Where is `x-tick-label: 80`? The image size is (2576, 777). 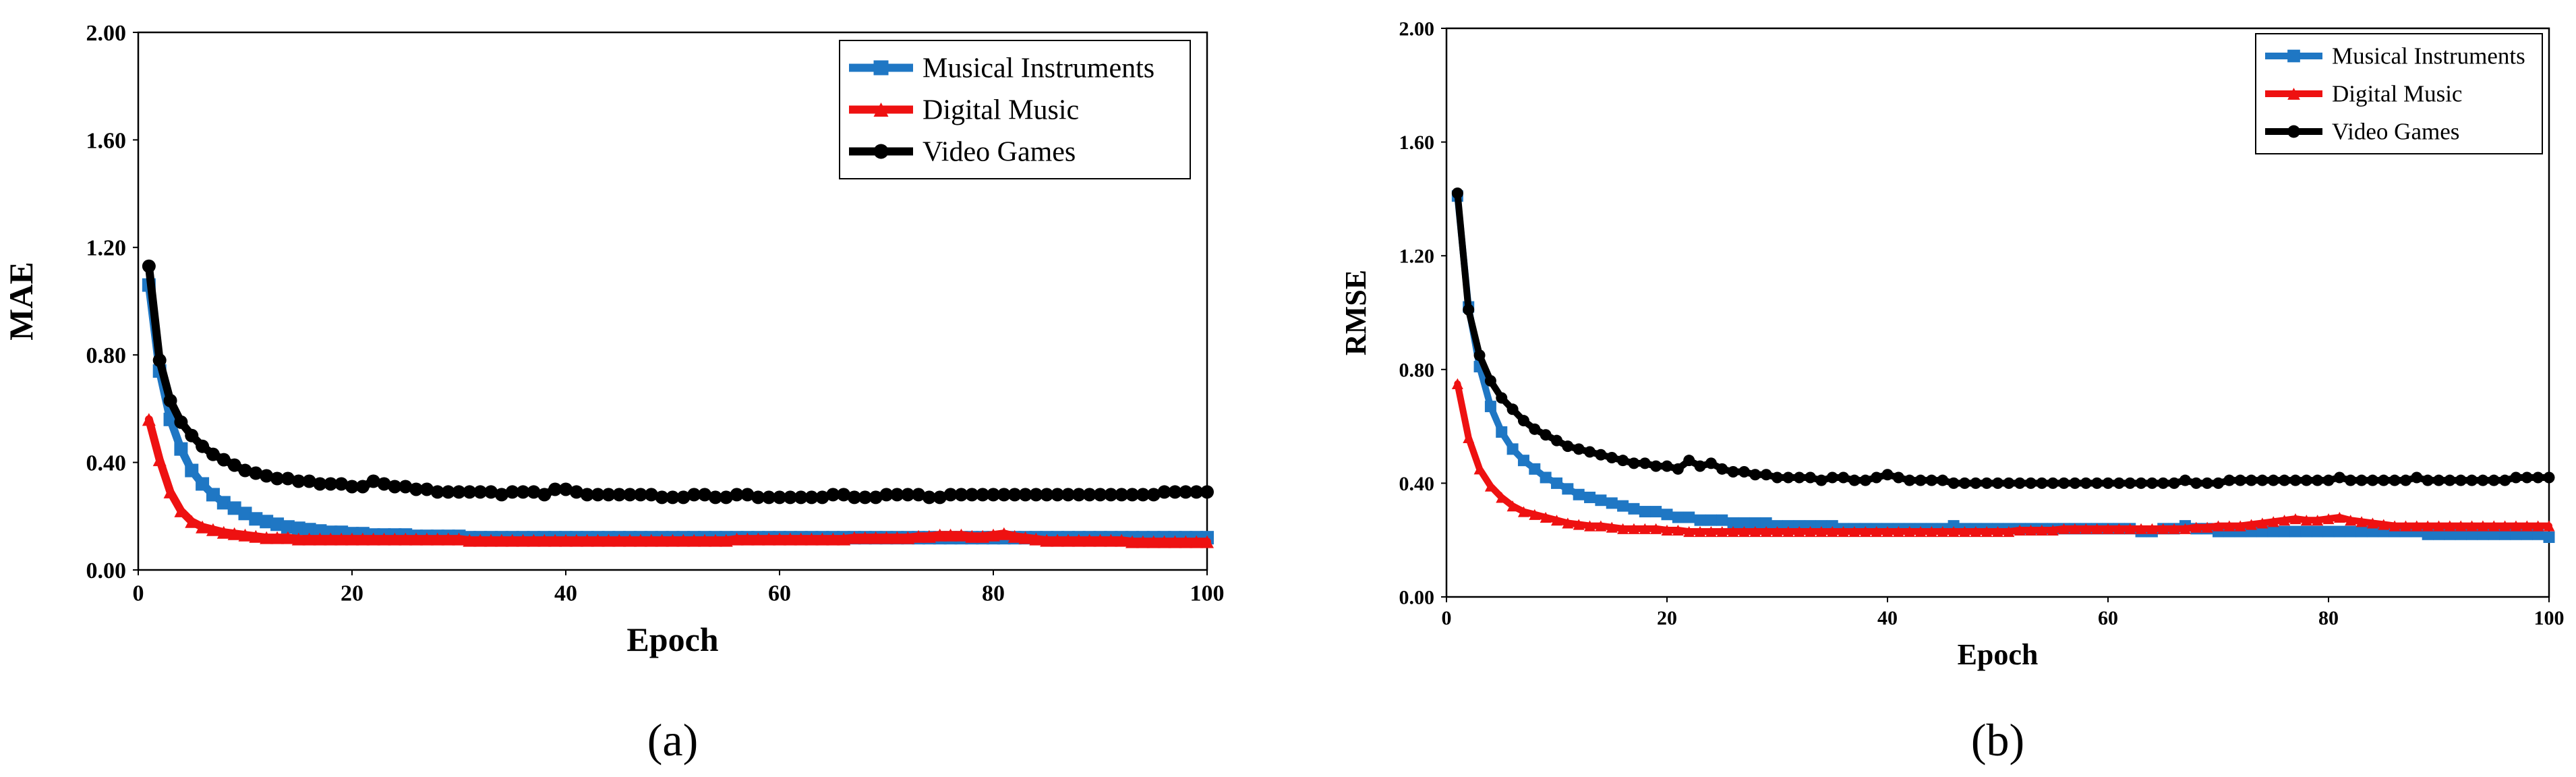 x-tick-label: 80 is located at coordinates (994, 593).